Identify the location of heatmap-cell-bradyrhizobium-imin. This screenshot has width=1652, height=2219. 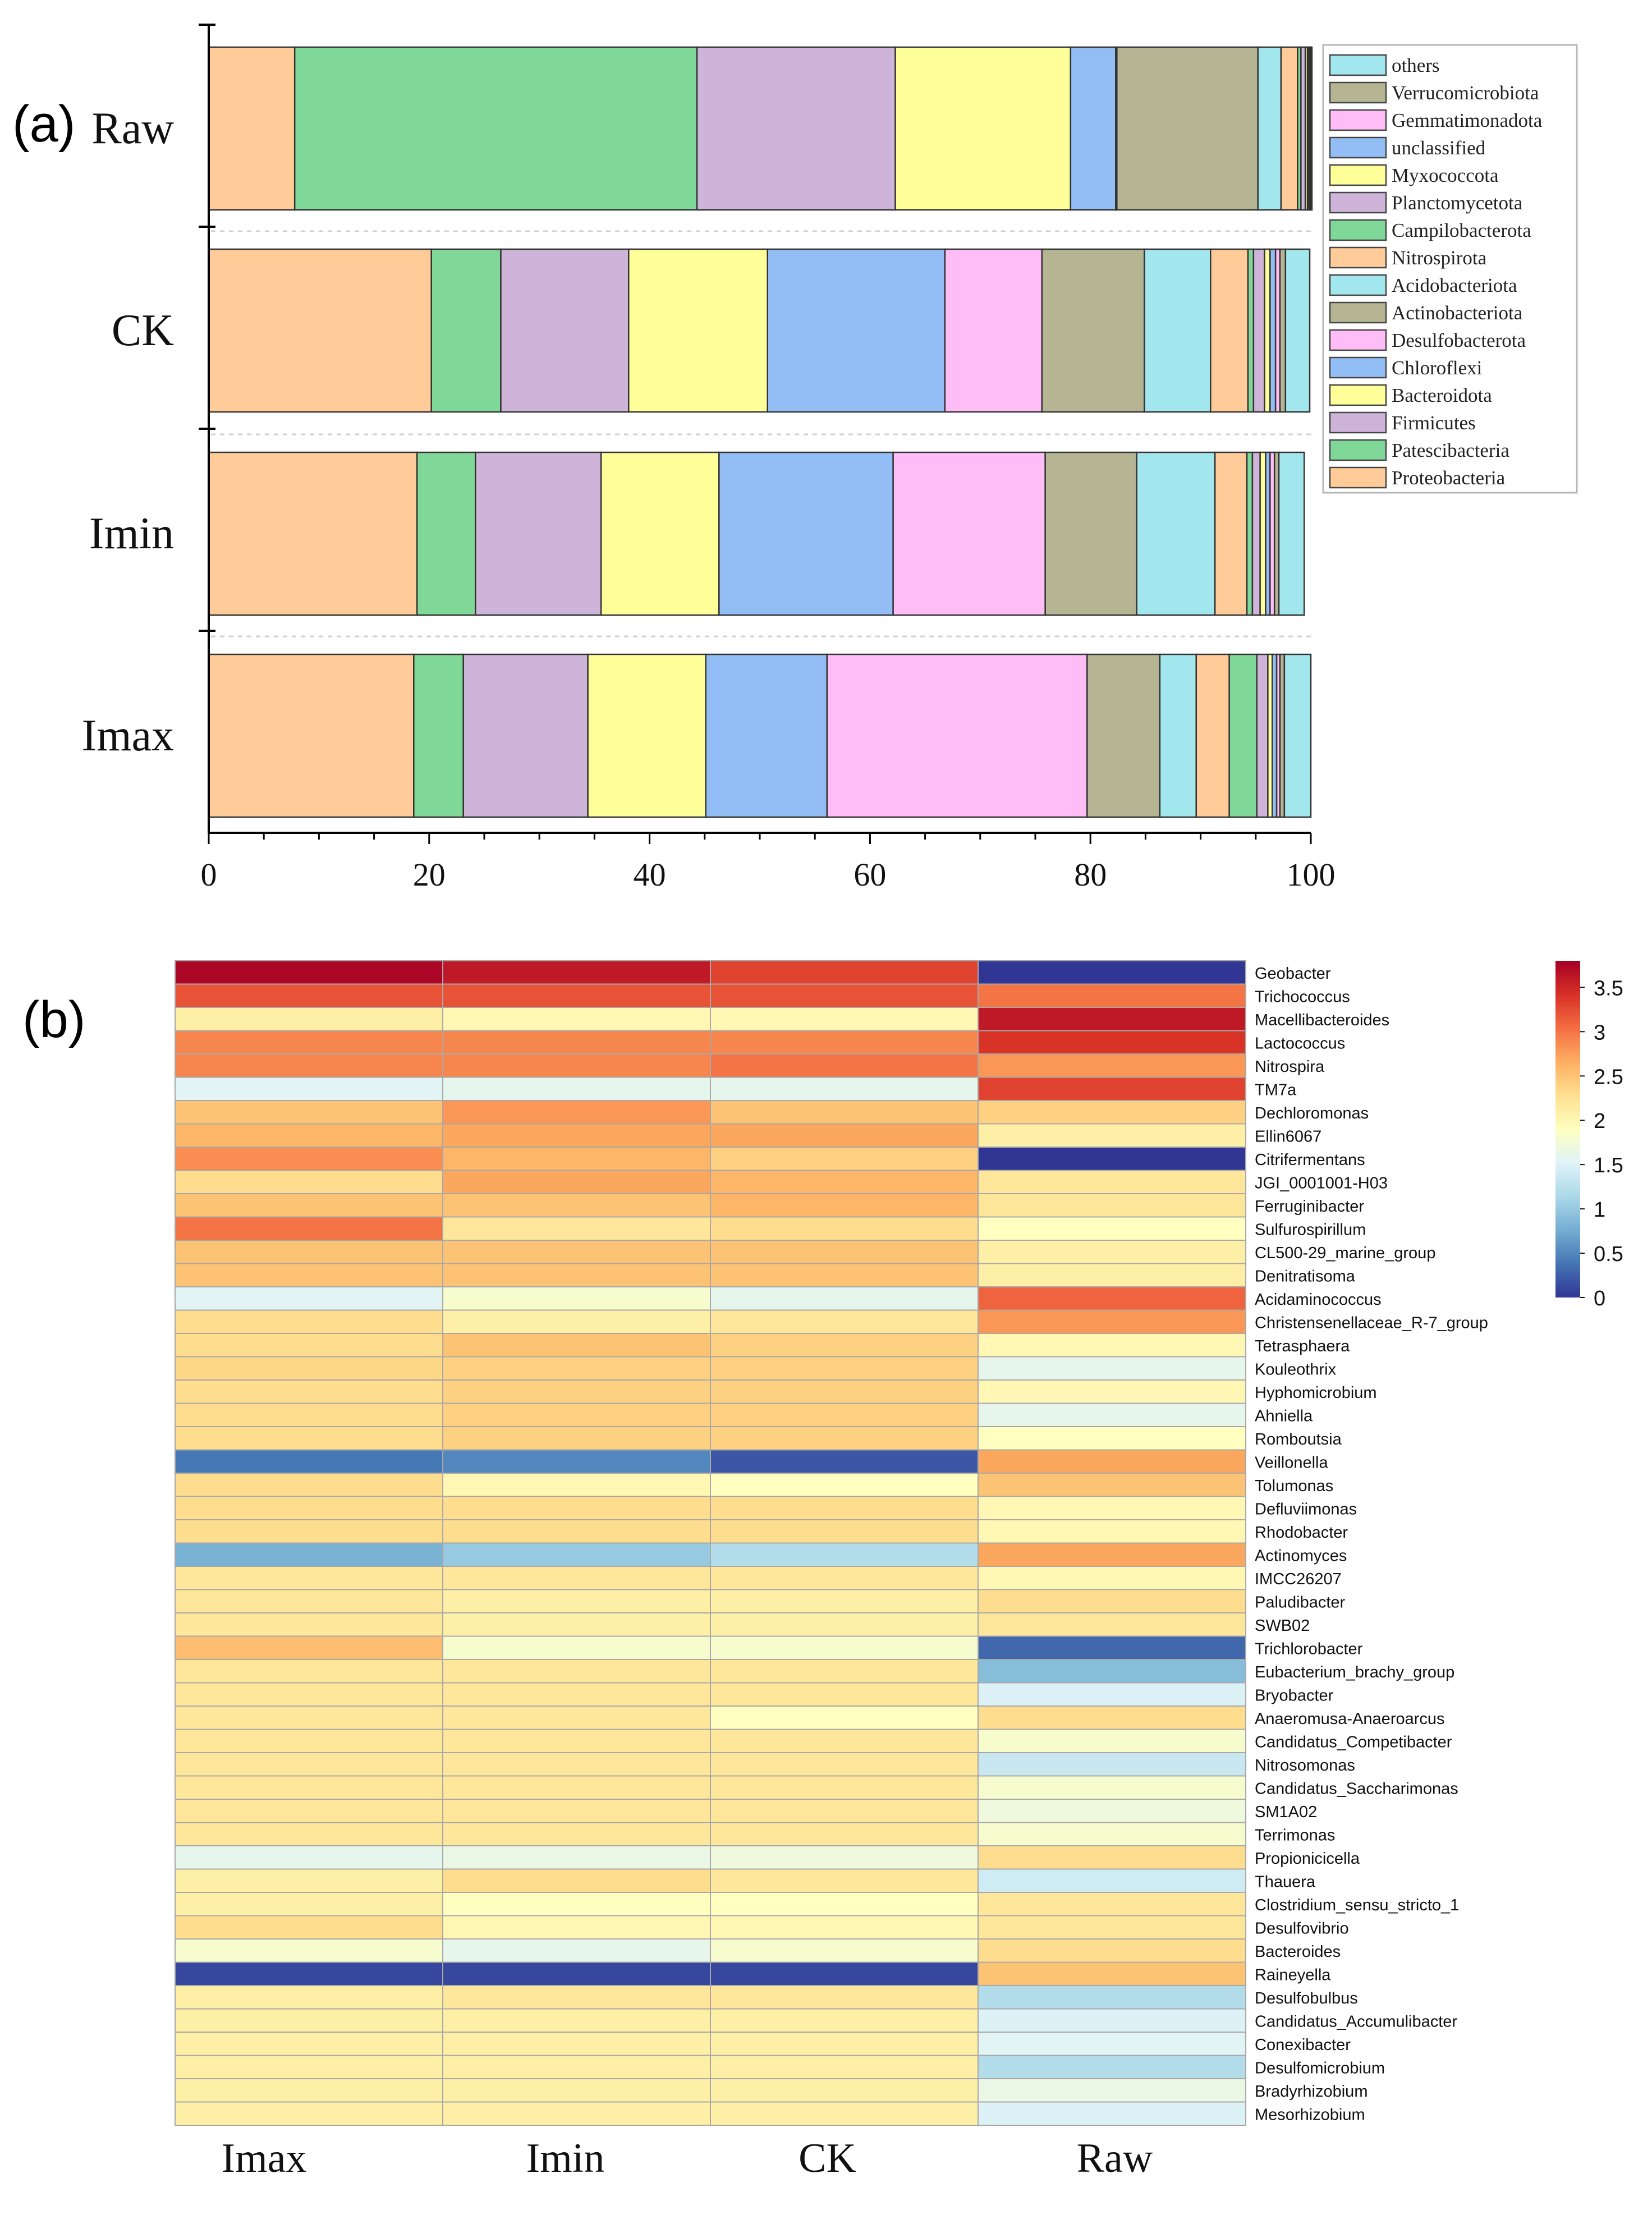
(576, 2090).